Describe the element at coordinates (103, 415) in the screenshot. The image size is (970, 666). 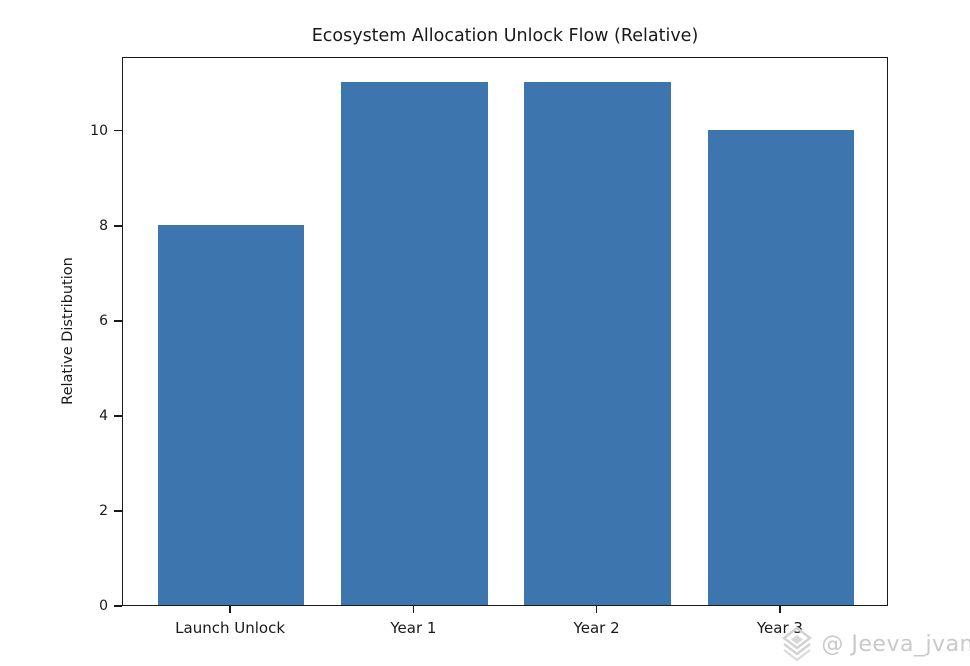
I see `y-tick-label: 4` at that location.